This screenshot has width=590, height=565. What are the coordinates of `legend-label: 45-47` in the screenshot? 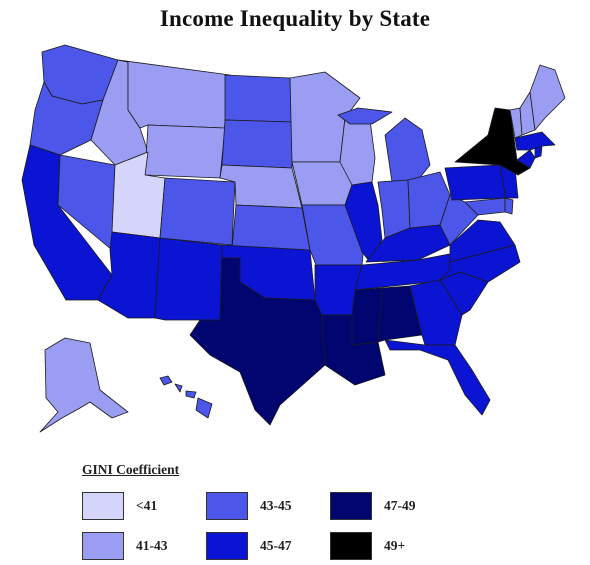 It's located at (276, 545).